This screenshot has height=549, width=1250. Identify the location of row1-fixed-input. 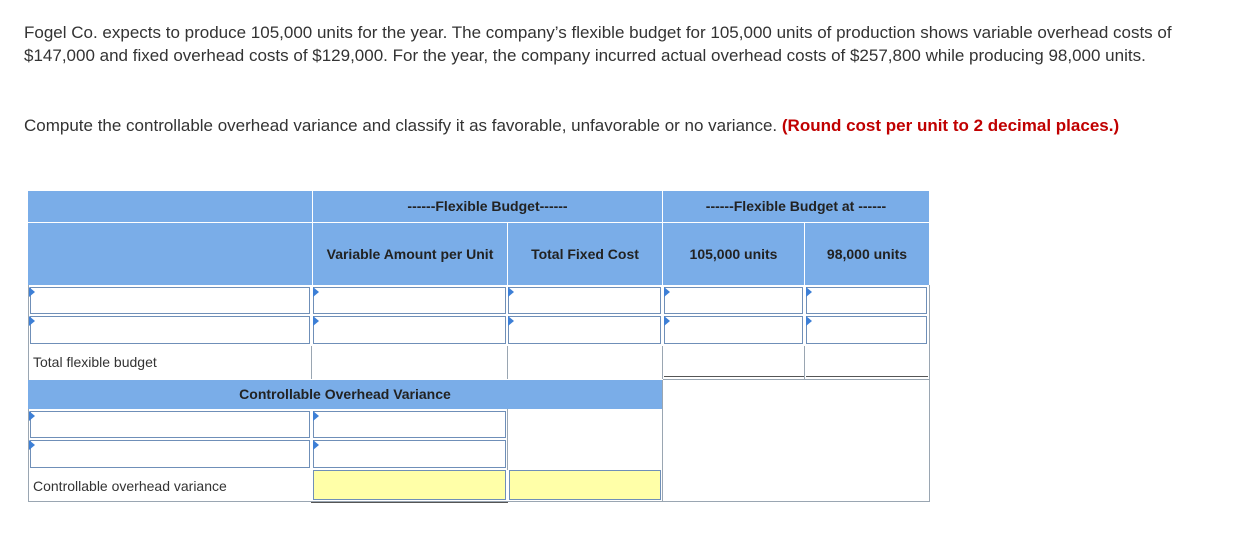
(584, 300).